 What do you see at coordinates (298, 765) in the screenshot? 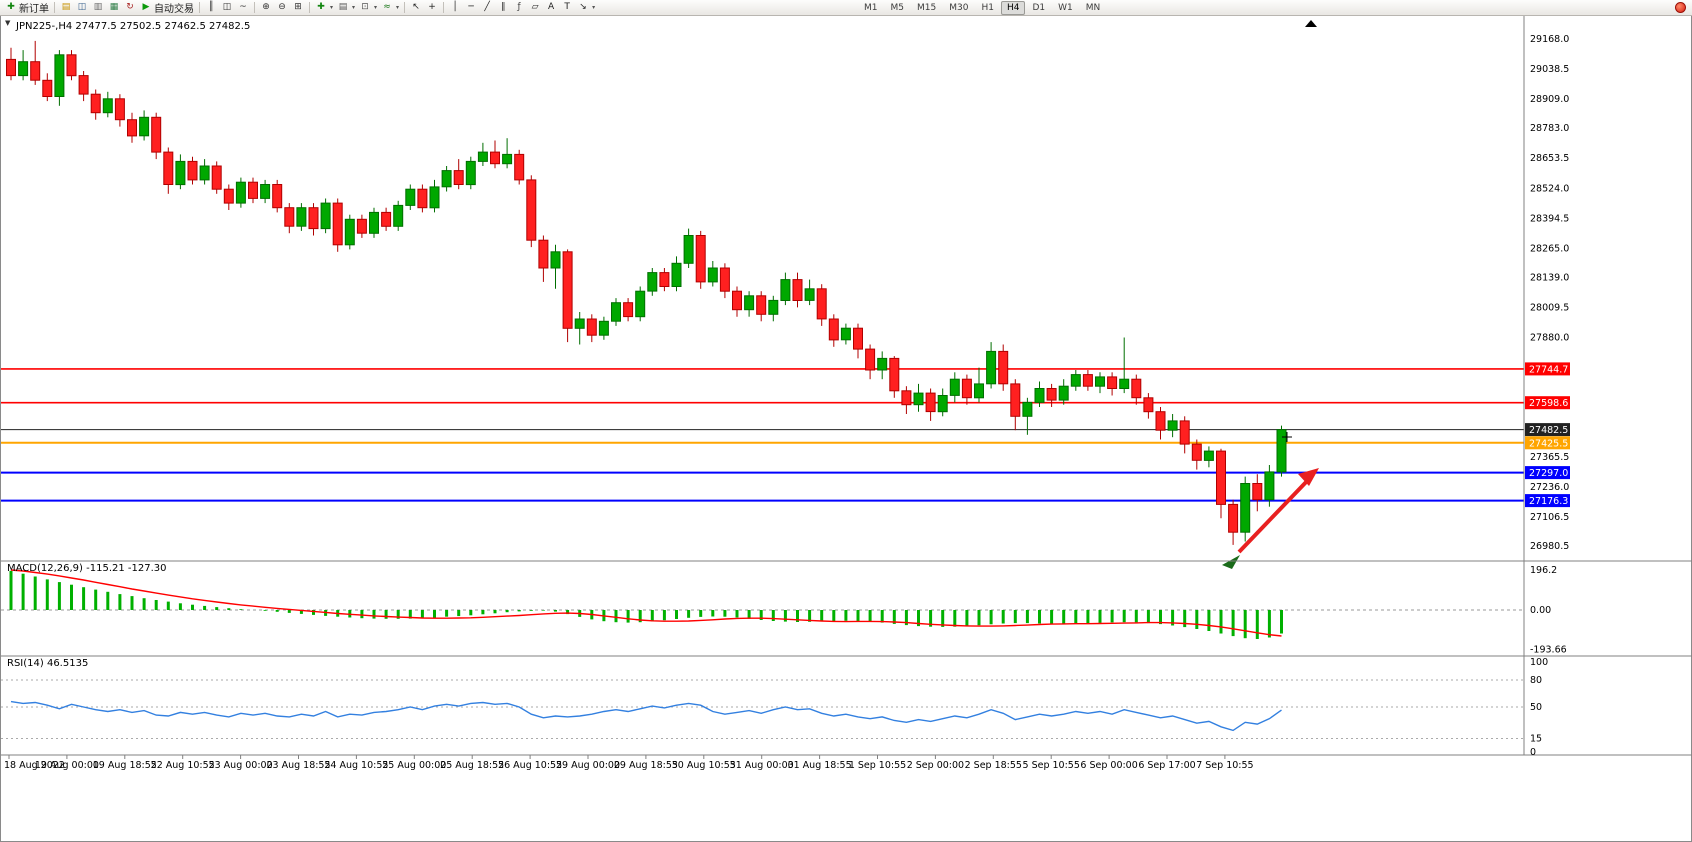
I see `svg-text: 23 Aug 18:55` at bounding box center [298, 765].